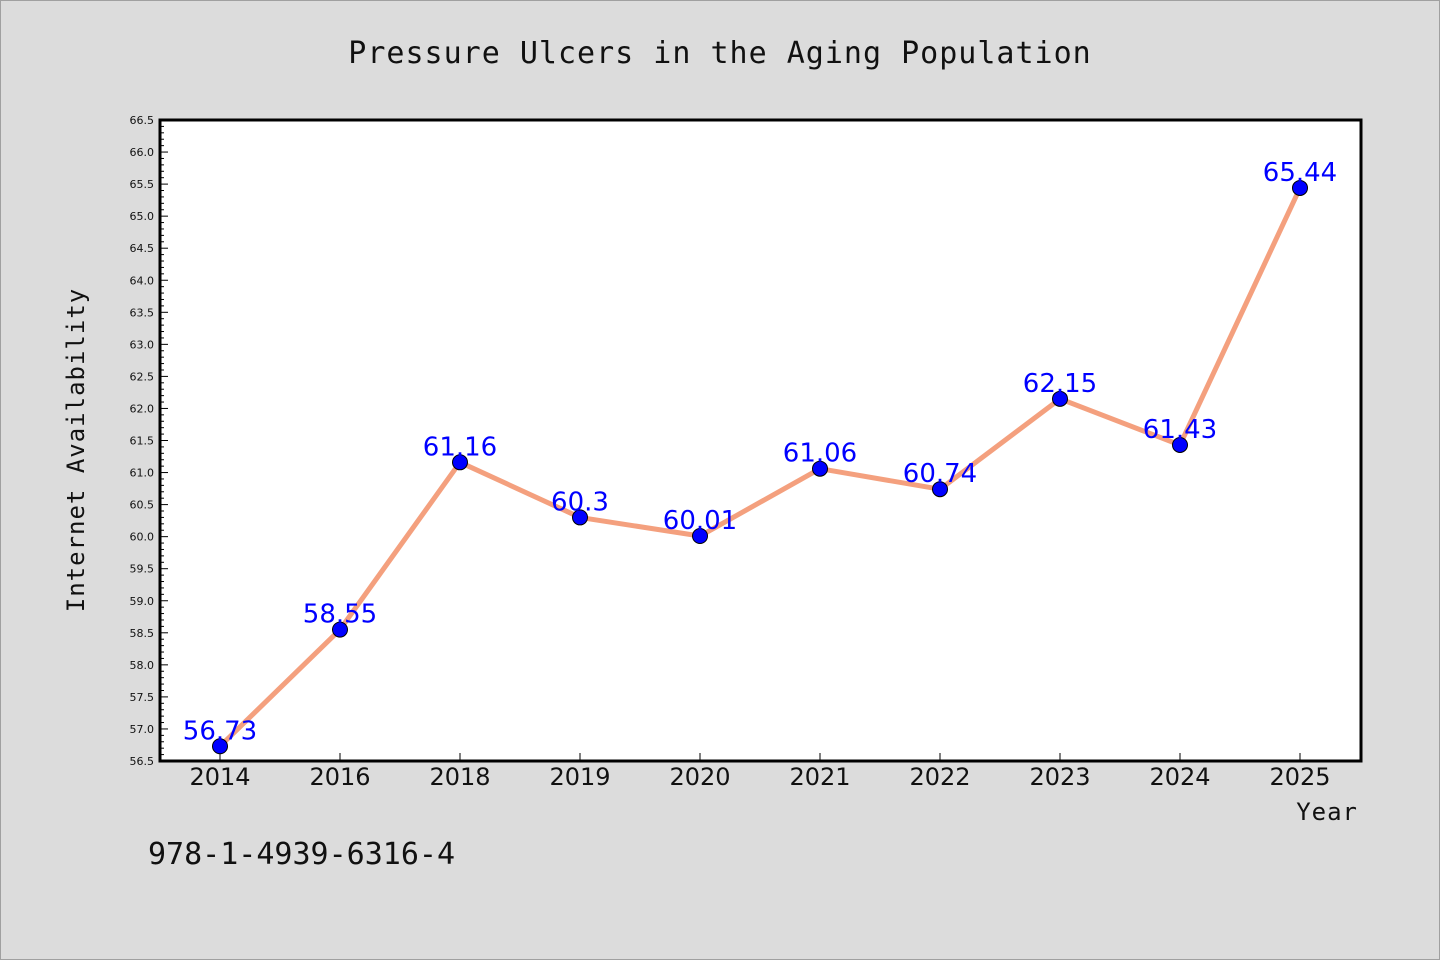 The width and height of the screenshot is (1440, 960). What do you see at coordinates (340, 615) in the screenshot?
I see `data-label: 58.55` at bounding box center [340, 615].